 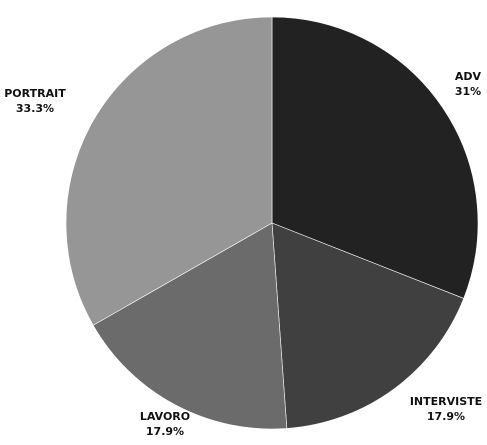 What do you see at coordinates (468, 91) in the screenshot?
I see `slice-percent-adv: 31%` at bounding box center [468, 91].